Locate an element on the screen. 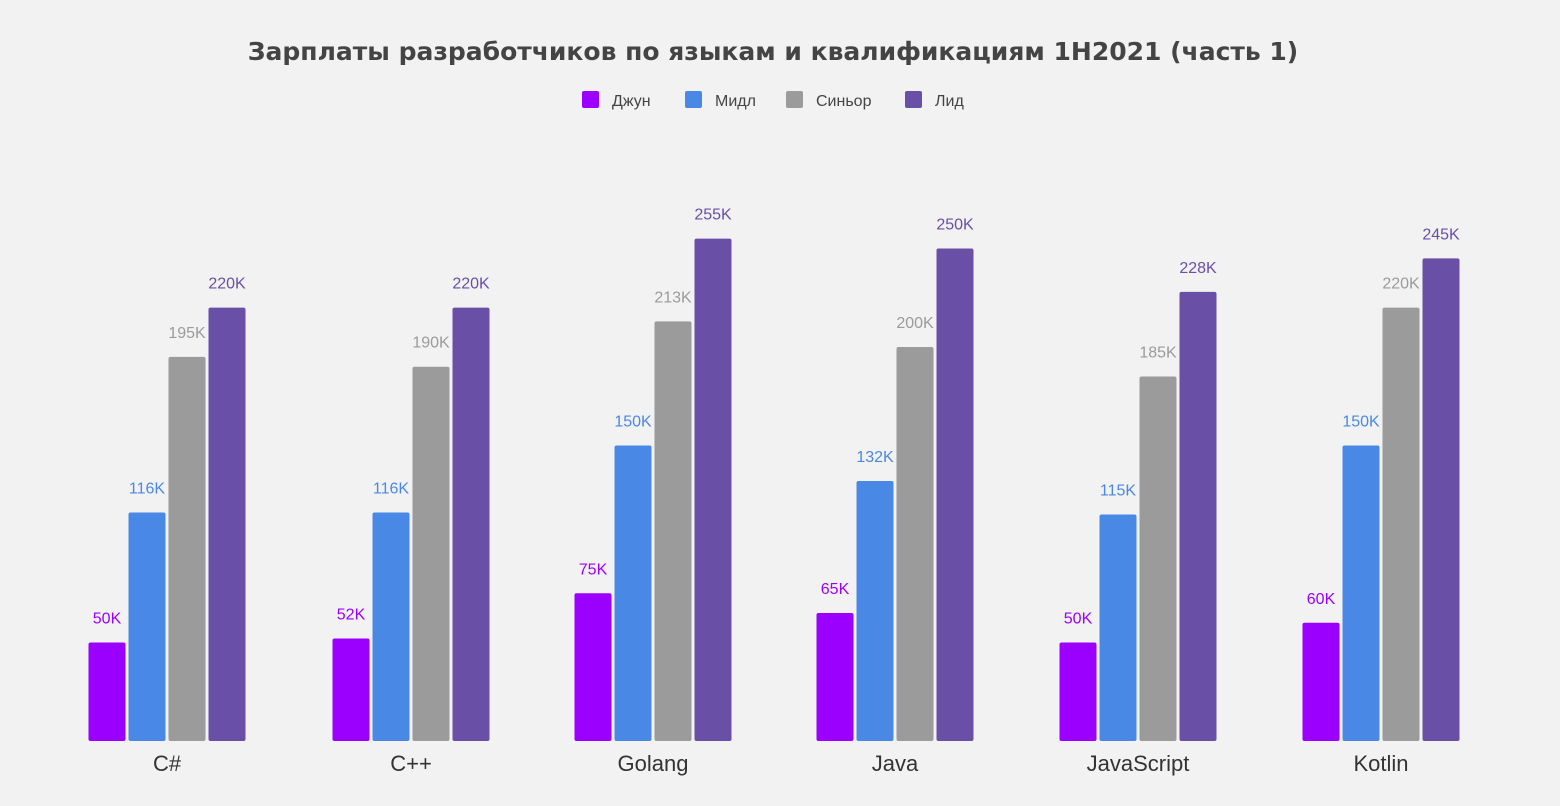  x-tick-label: Kotlin is located at coordinates (1380, 763).